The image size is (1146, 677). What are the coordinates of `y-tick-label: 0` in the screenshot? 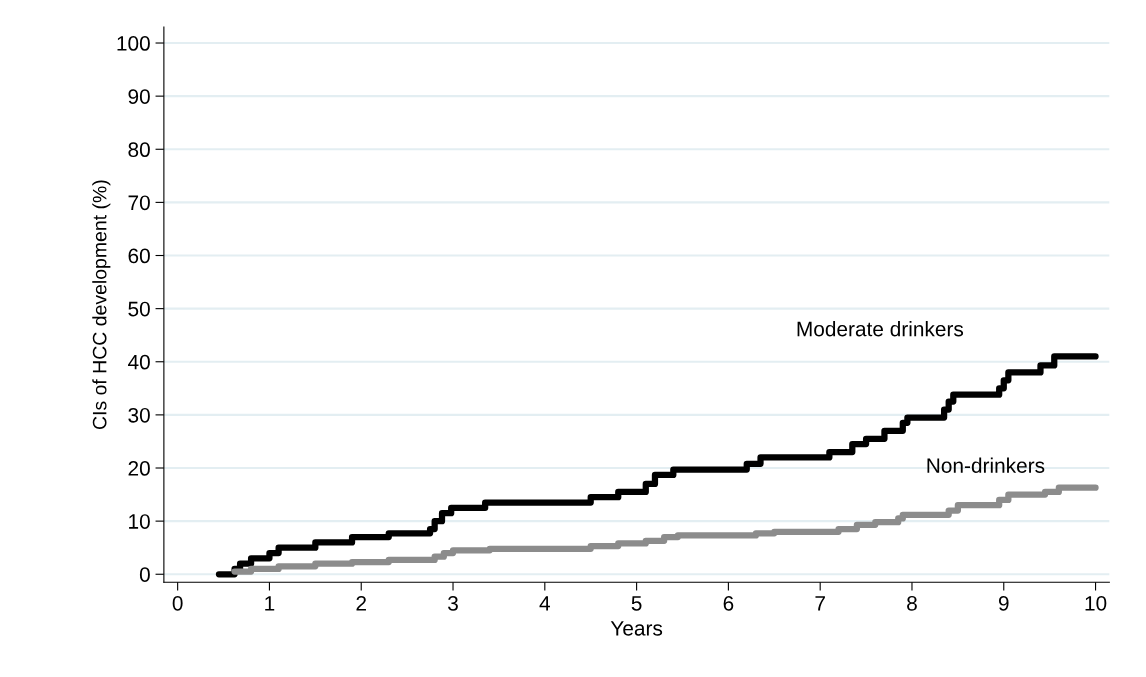 It's located at (144, 575).